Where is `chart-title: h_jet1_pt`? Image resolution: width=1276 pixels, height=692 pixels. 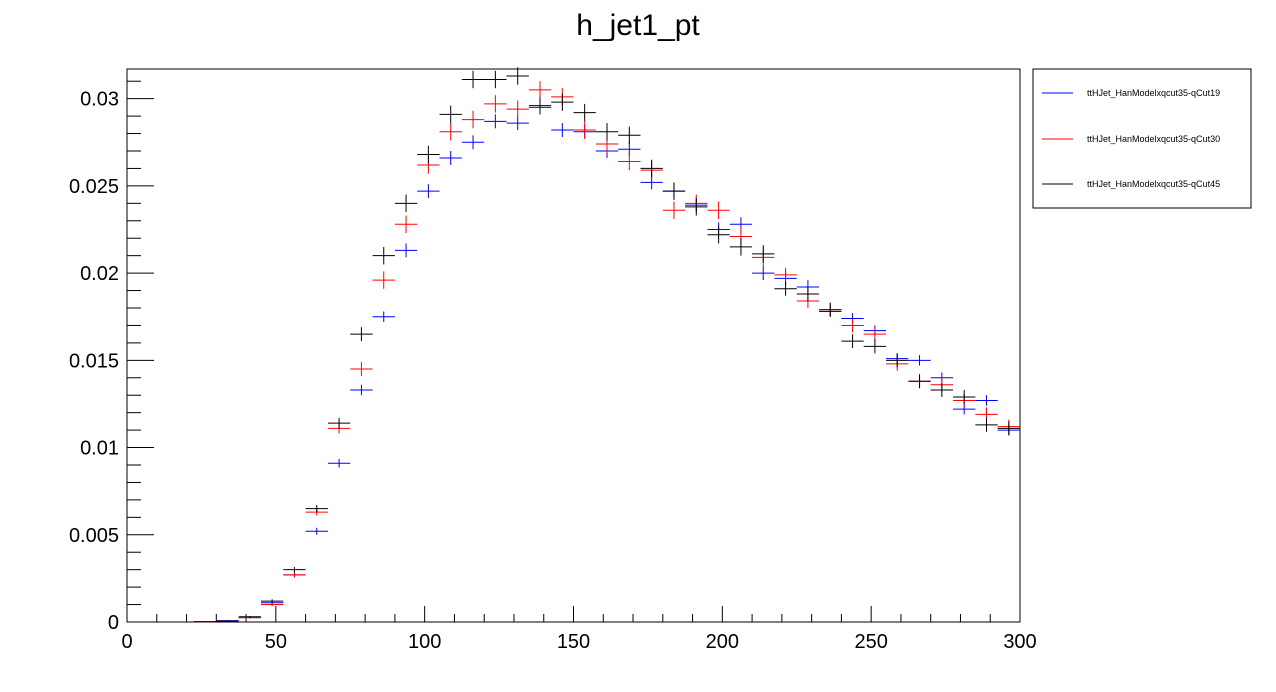 chart-title: h_jet1_pt is located at coordinates (638, 25).